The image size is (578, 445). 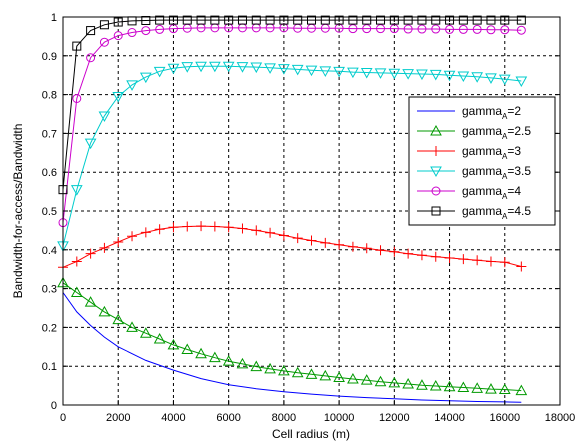 I want to click on legend-item: gammaA=4.5, so click(x=474, y=212).